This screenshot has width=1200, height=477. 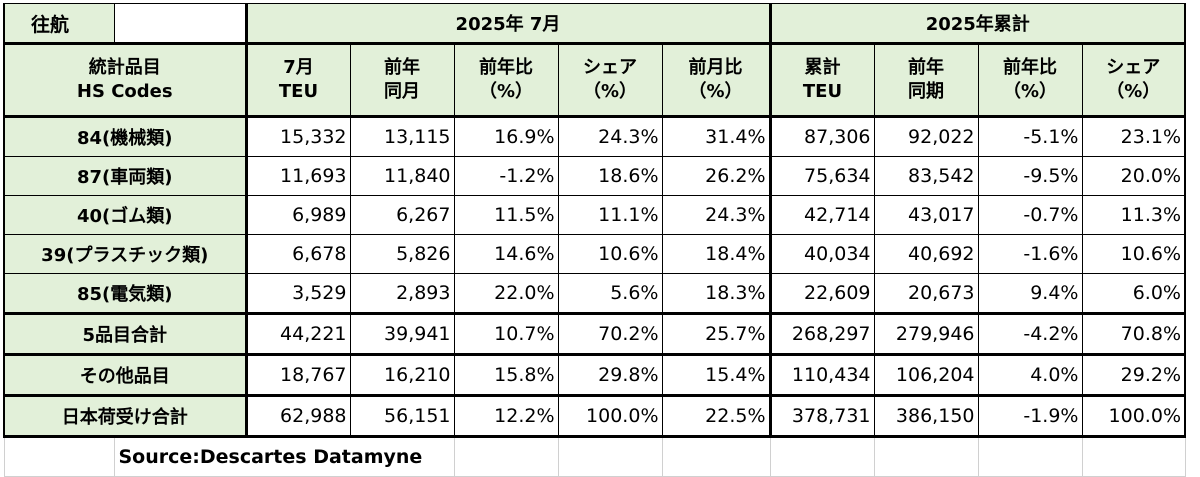 I want to click on cell-cum-prev: 40,692, so click(x=926, y=254).